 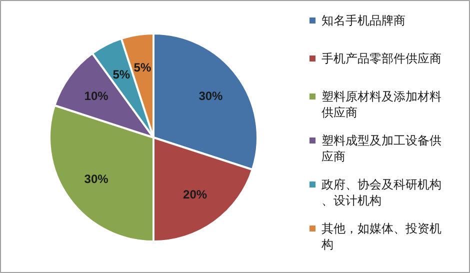 I want to click on data-label: 20%, so click(x=195, y=195).